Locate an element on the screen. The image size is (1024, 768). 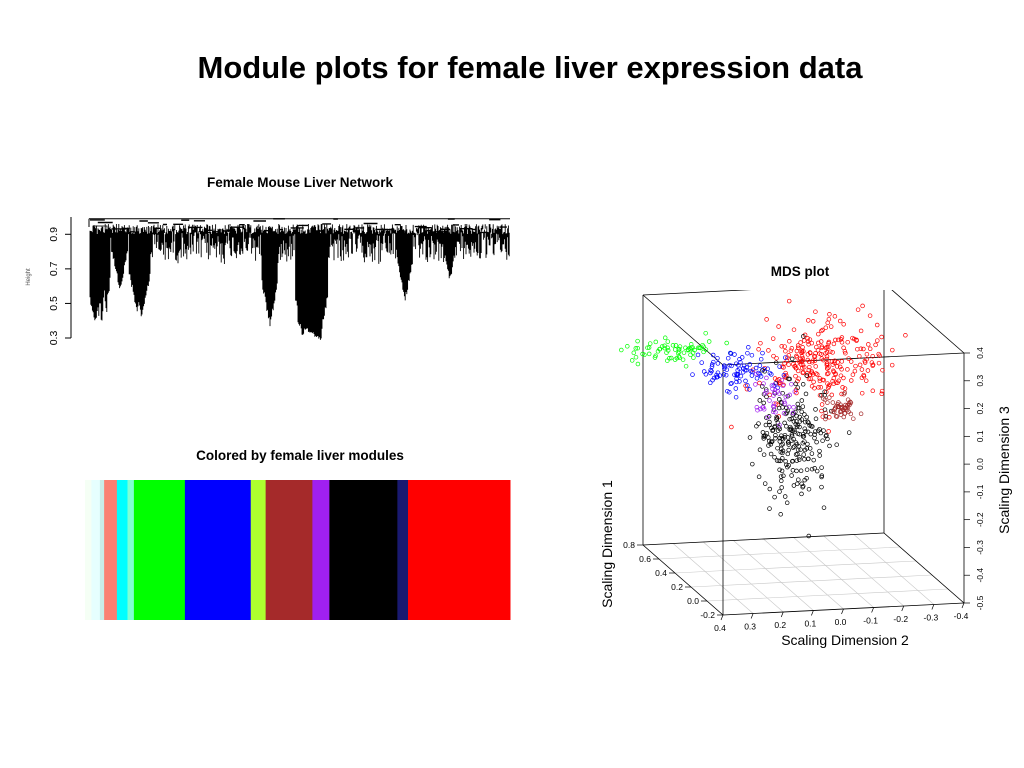
x-tick-label: 0.4 is located at coordinates (720, 628).